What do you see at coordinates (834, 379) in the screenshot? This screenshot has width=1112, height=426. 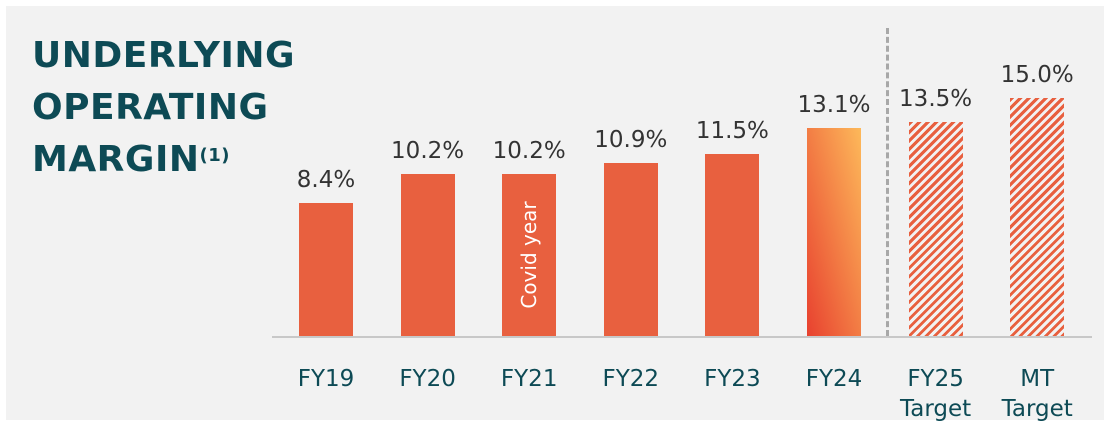 I see `x-tick-label: FY24` at bounding box center [834, 379].